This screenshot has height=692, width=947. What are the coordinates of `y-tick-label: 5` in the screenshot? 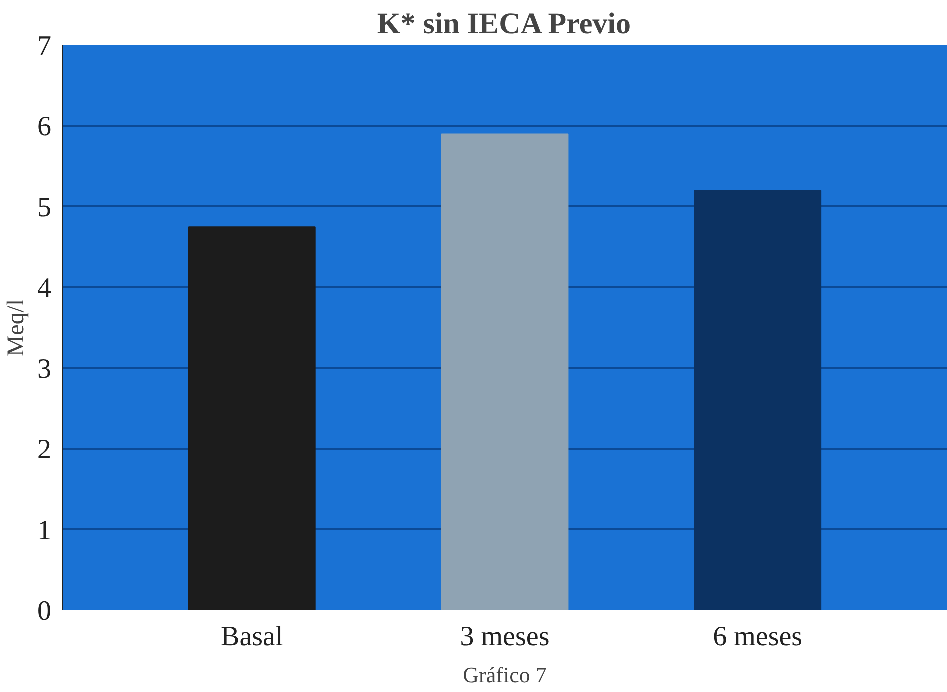 It's located at (45, 208).